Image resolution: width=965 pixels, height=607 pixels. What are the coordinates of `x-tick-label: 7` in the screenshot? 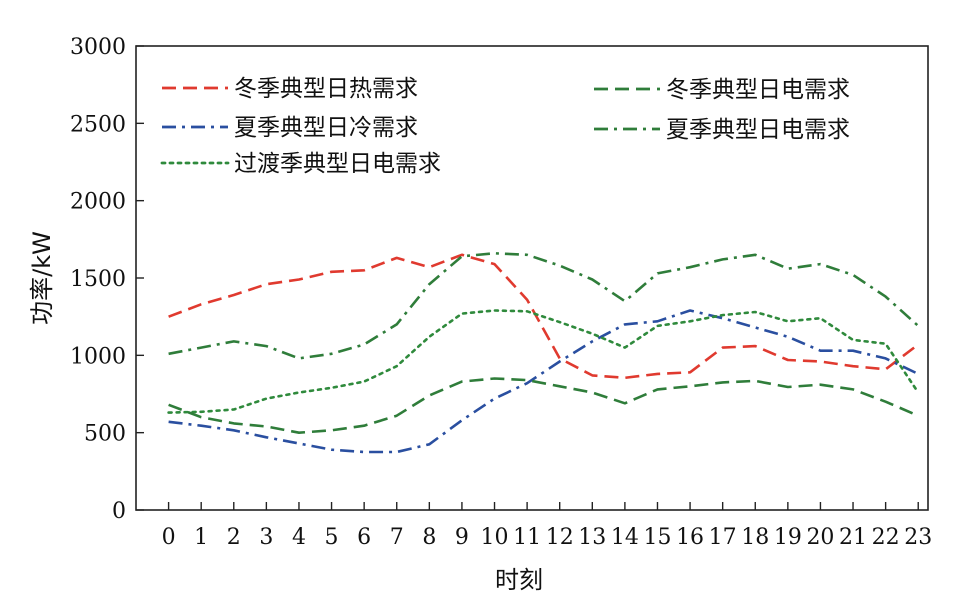 It's located at (397, 537).